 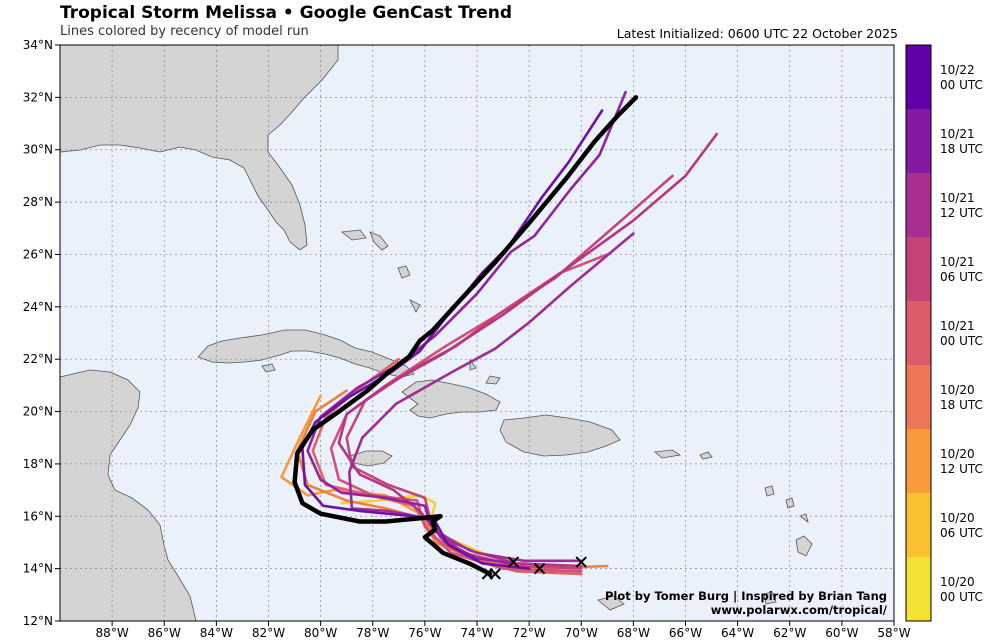 What do you see at coordinates (371, 458) in the screenshot?
I see `land-jamaica` at bounding box center [371, 458].